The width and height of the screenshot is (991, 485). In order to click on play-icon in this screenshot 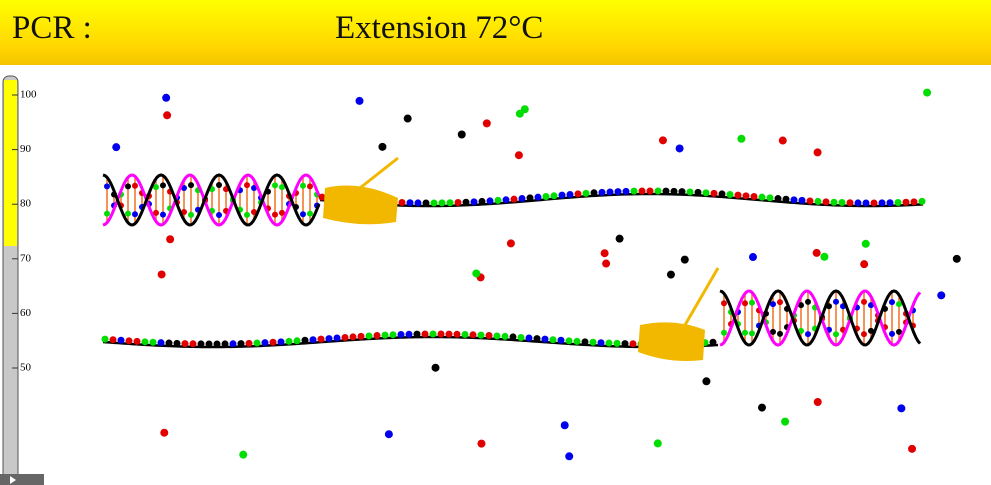, I will do `click(13, 480)`.